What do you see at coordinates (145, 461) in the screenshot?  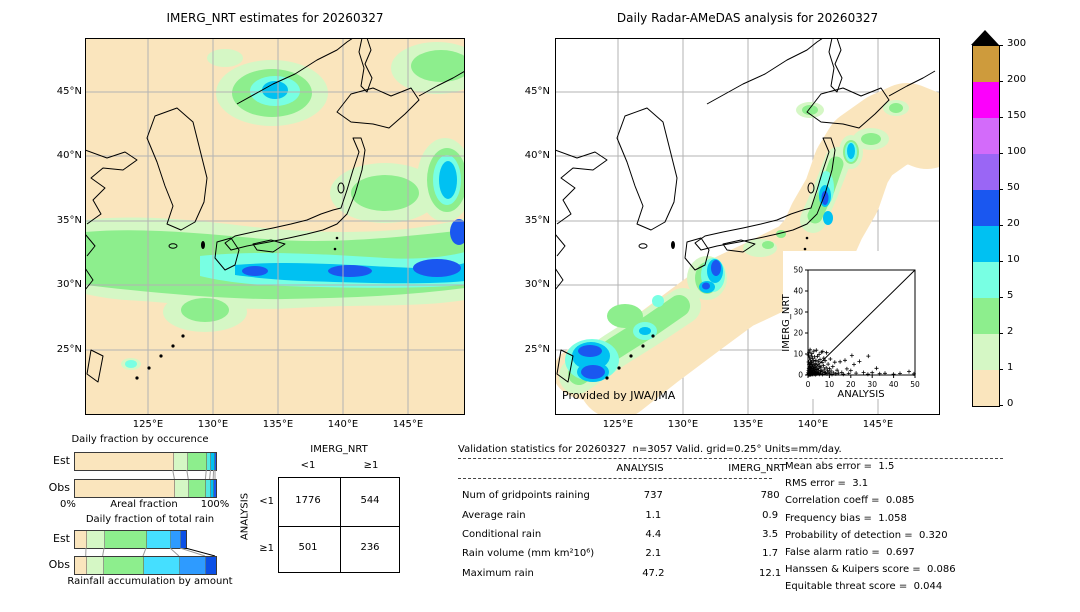 I see `occurrence-est-bar` at bounding box center [145, 461].